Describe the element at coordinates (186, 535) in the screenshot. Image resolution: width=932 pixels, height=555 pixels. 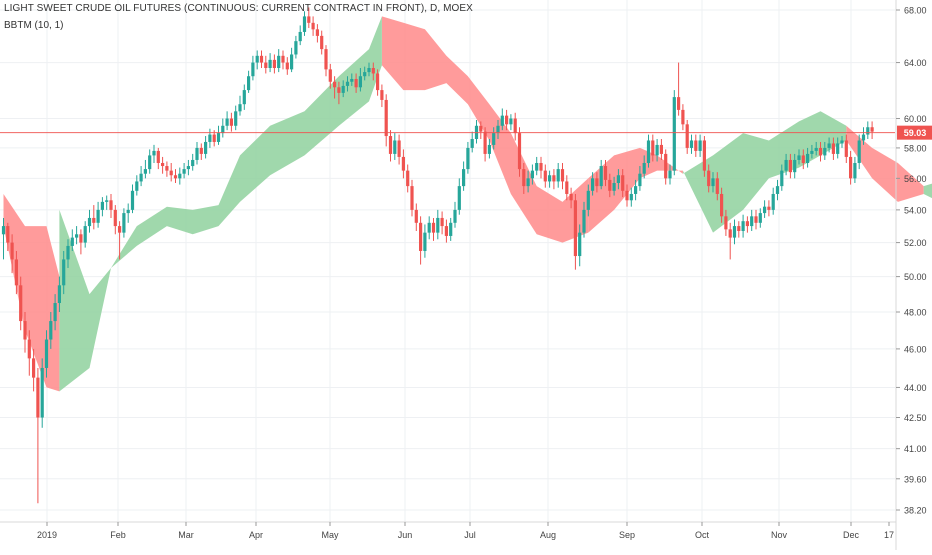
I see `x-axis-tick-label: Mar` at that location.